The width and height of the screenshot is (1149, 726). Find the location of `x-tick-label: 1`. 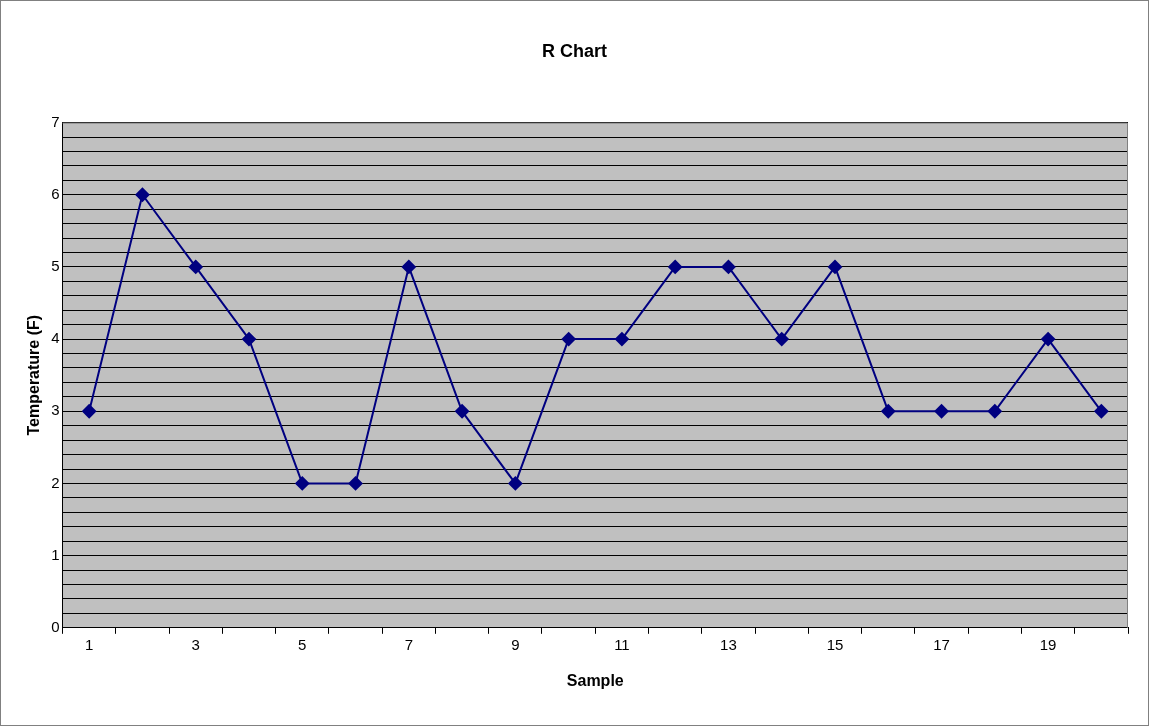

x-tick-label: 1 is located at coordinates (89, 644).